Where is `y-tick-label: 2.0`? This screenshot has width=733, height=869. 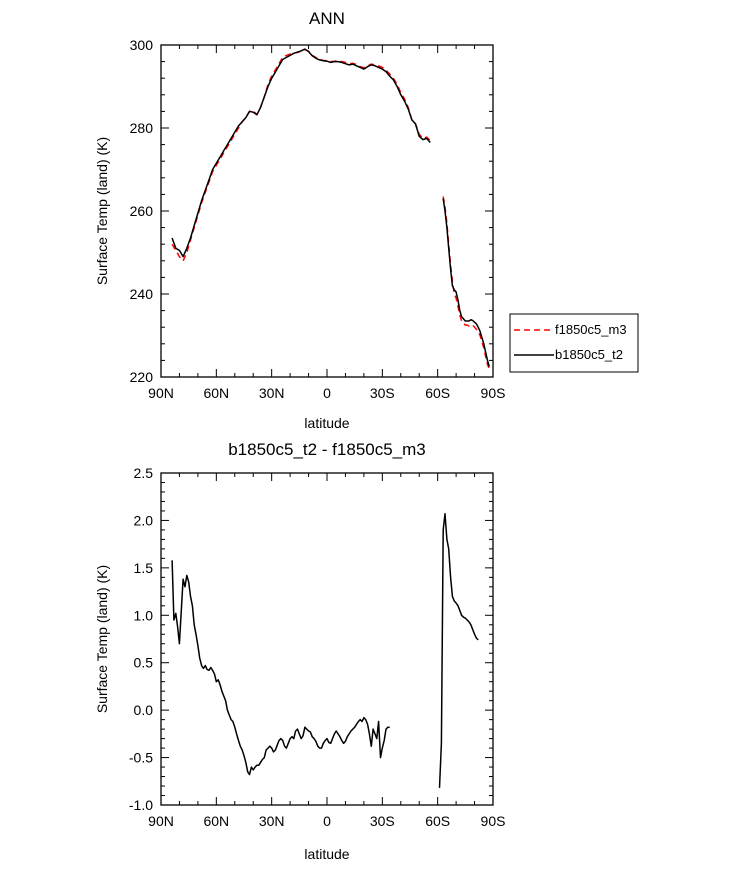 y-tick-label: 2.0 is located at coordinates (144, 520).